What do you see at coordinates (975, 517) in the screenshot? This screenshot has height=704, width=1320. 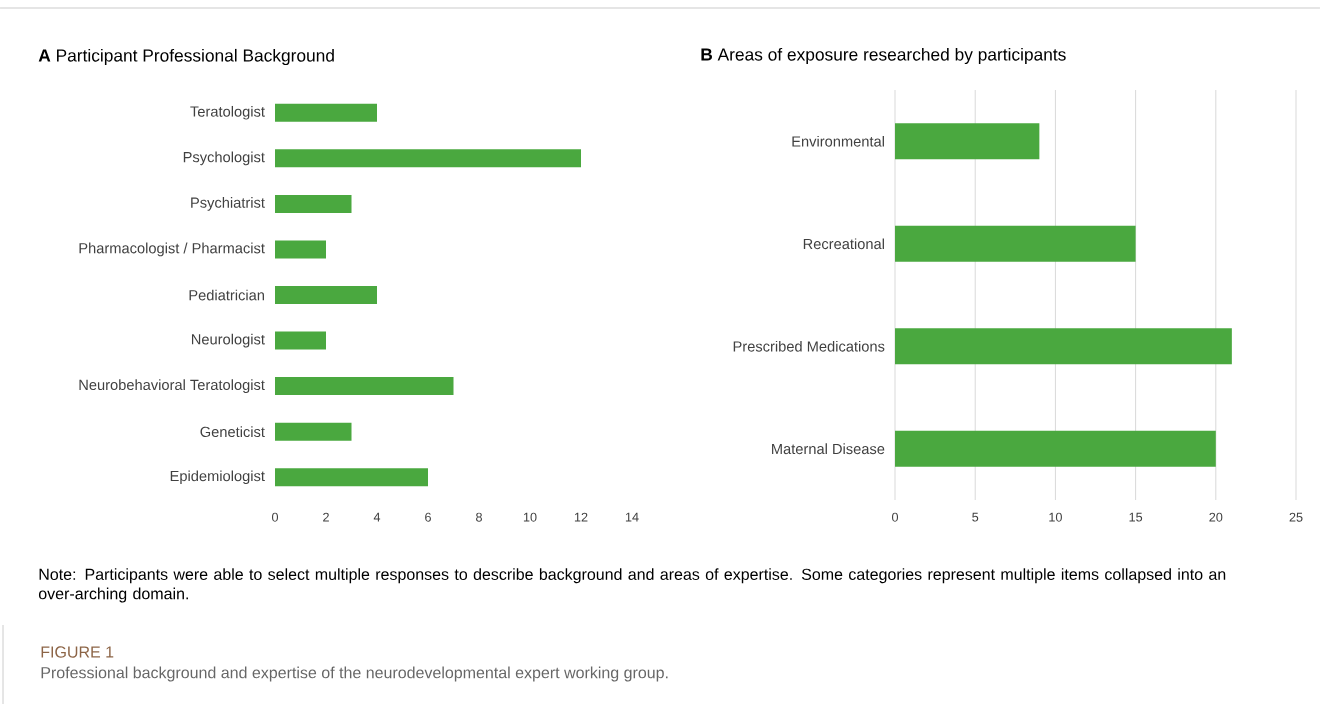 I see `x-tick-label: 5` at bounding box center [975, 517].